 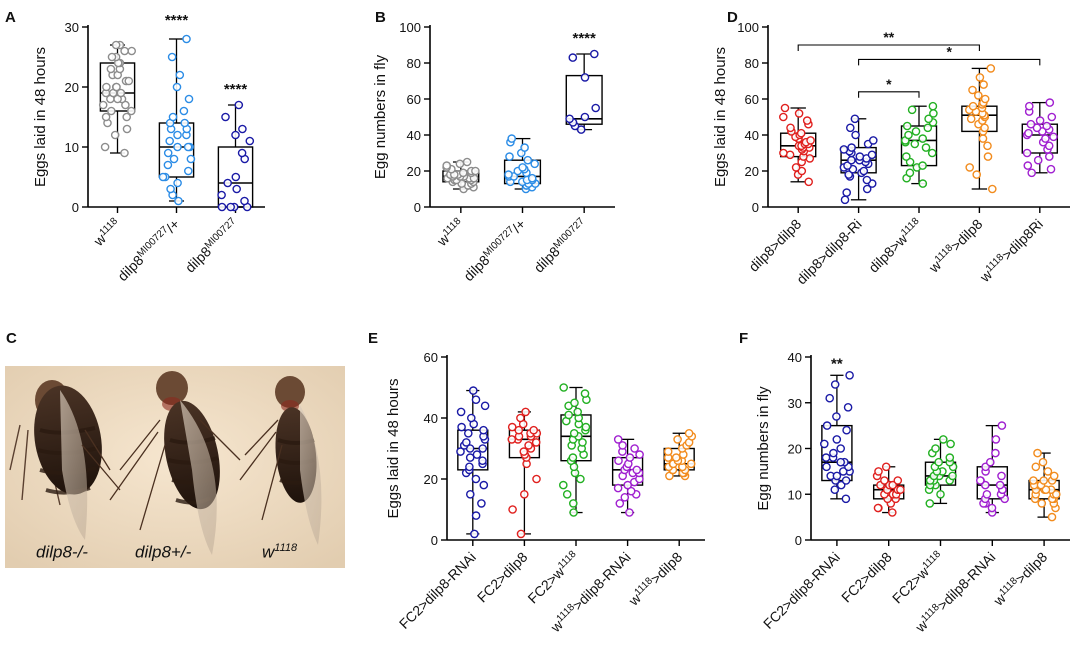 I want to click on significance-label: *, so click(x=949, y=51).